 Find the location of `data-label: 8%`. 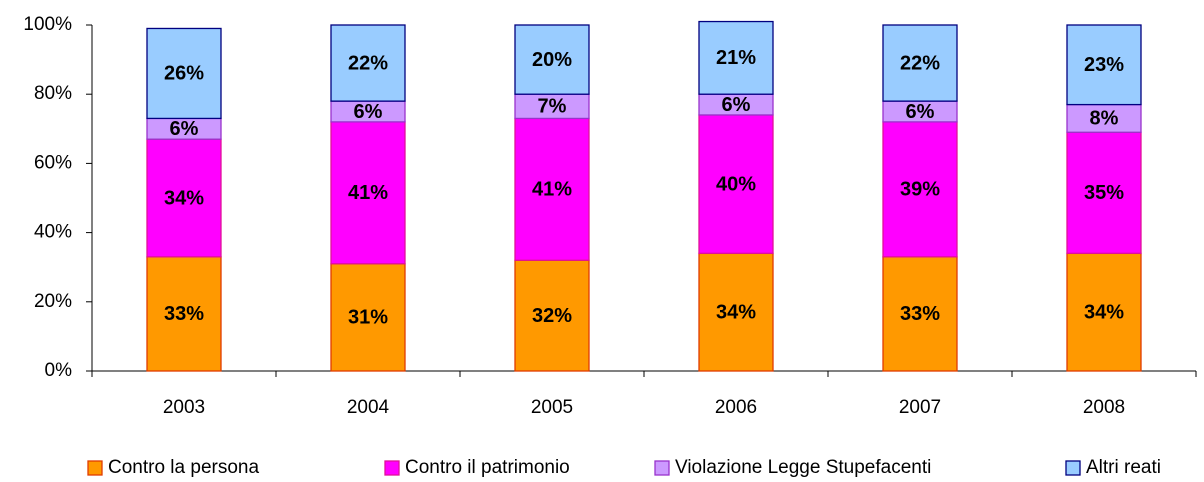

data-label: 8% is located at coordinates (1104, 119).